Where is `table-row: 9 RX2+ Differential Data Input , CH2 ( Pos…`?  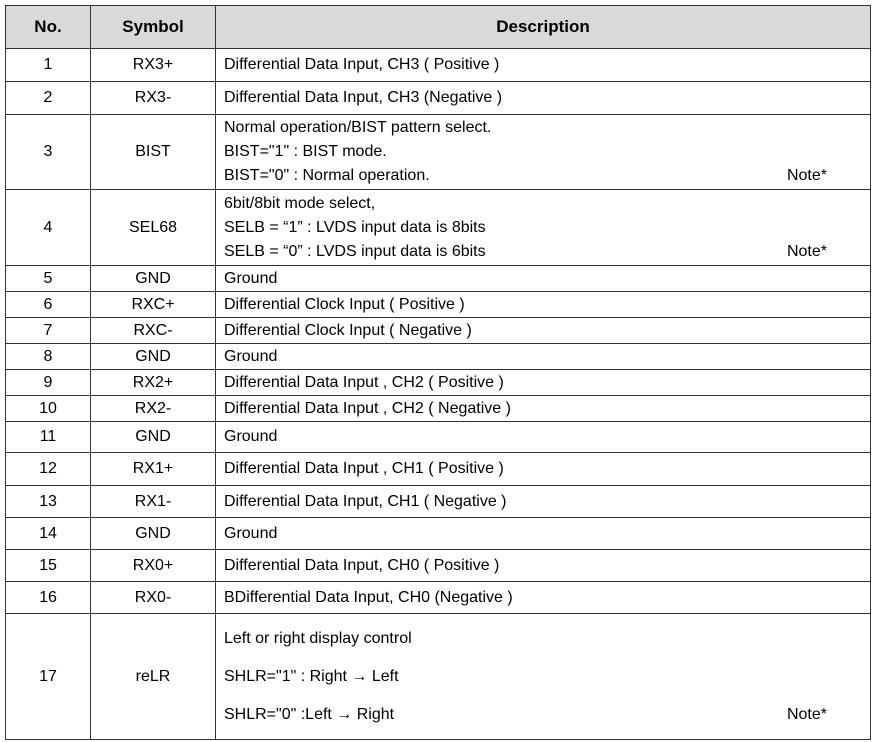 table-row: 9 RX2+ Differential Data Input , CH2 ( Pos… is located at coordinates (438, 382).